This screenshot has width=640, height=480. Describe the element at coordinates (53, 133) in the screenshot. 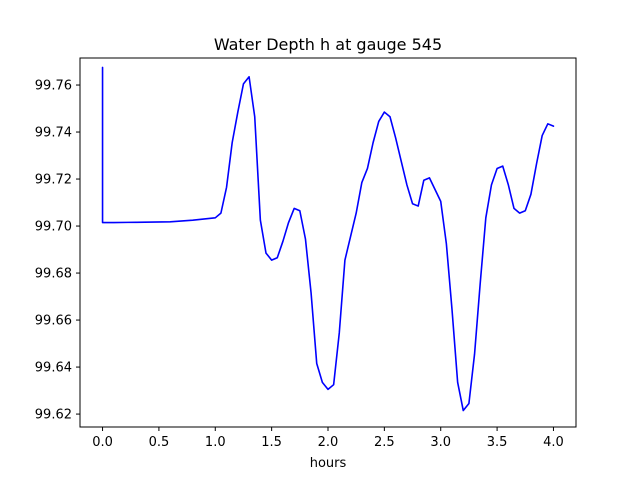

I see `y-tick-label: 99.74` at that location.